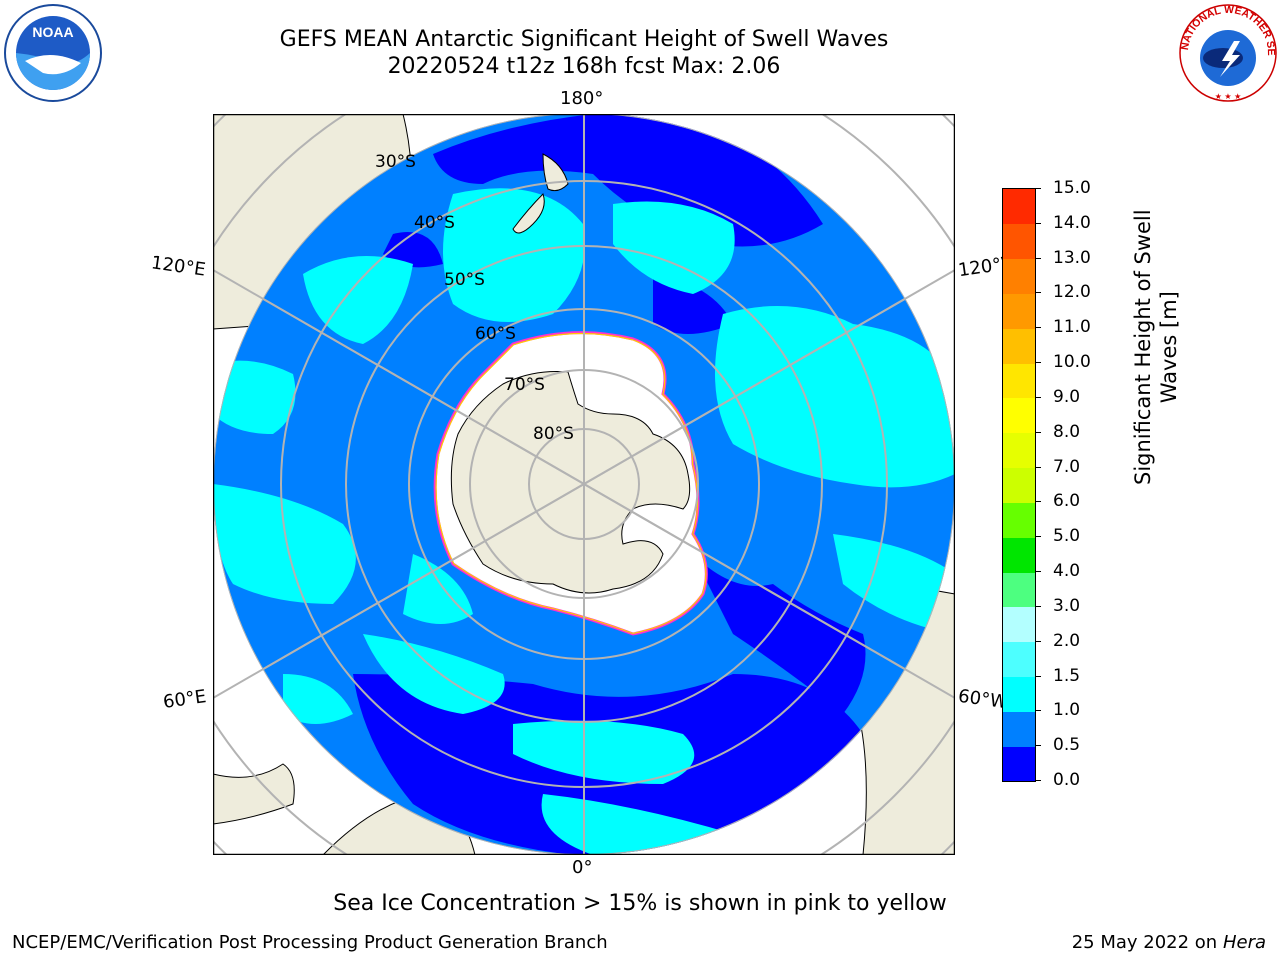 The height and width of the screenshot is (960, 1280). Describe the element at coordinates (1072, 362) in the screenshot. I see `colorbar-tick-label: 10.0` at that location.